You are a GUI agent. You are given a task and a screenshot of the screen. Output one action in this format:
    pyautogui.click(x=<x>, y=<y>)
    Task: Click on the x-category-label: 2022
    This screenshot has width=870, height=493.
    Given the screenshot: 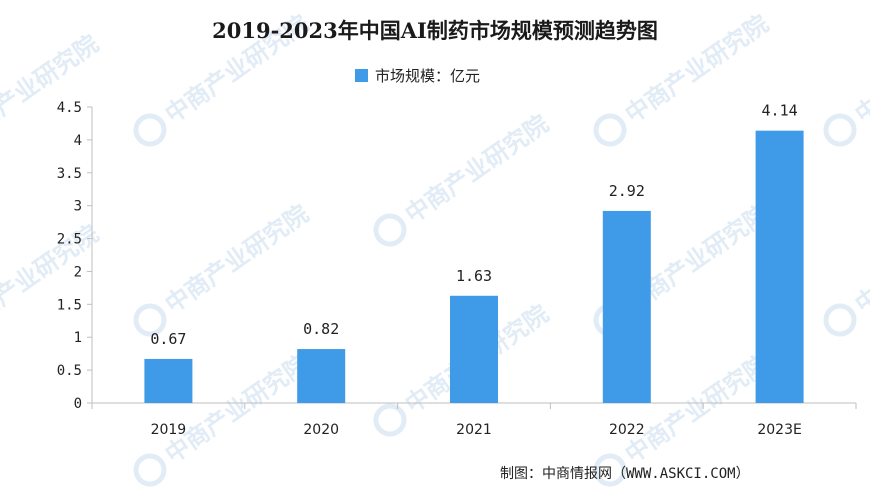 What is the action you would take?
    pyautogui.click(x=627, y=430)
    